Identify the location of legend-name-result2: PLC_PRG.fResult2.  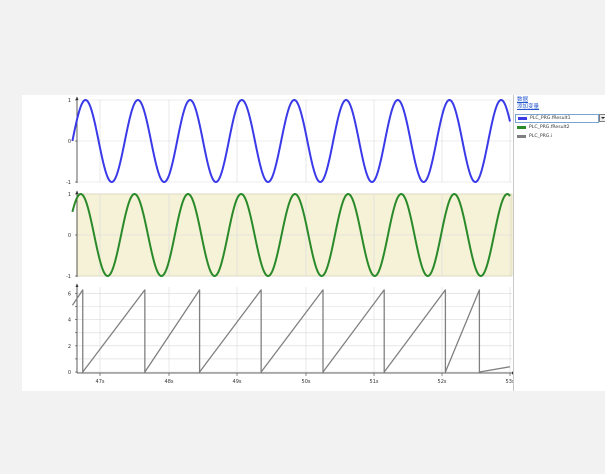
(549, 127).